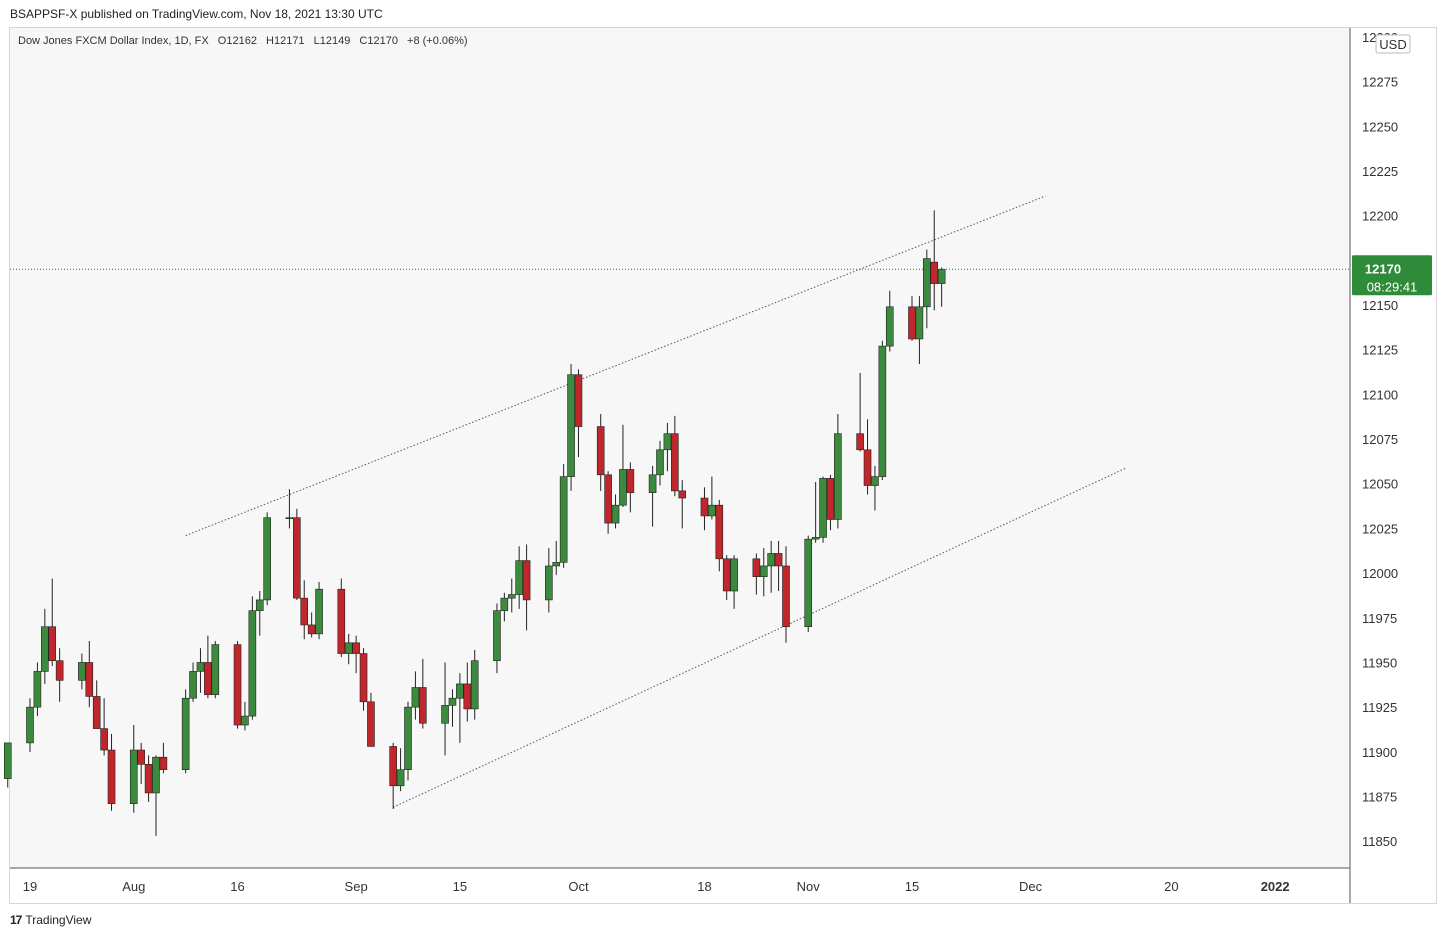 The image size is (1446, 939). I want to click on time-tick-label: Oct, so click(578, 886).